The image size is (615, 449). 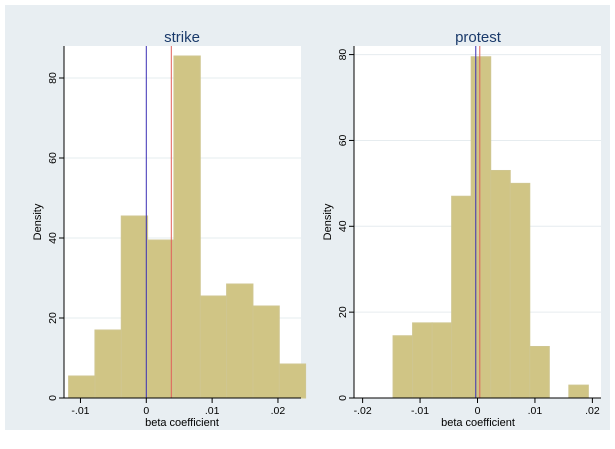 I want to click on x-ticks-protest: -.02 -.01 0 .01 .02, so click(x=477, y=407).